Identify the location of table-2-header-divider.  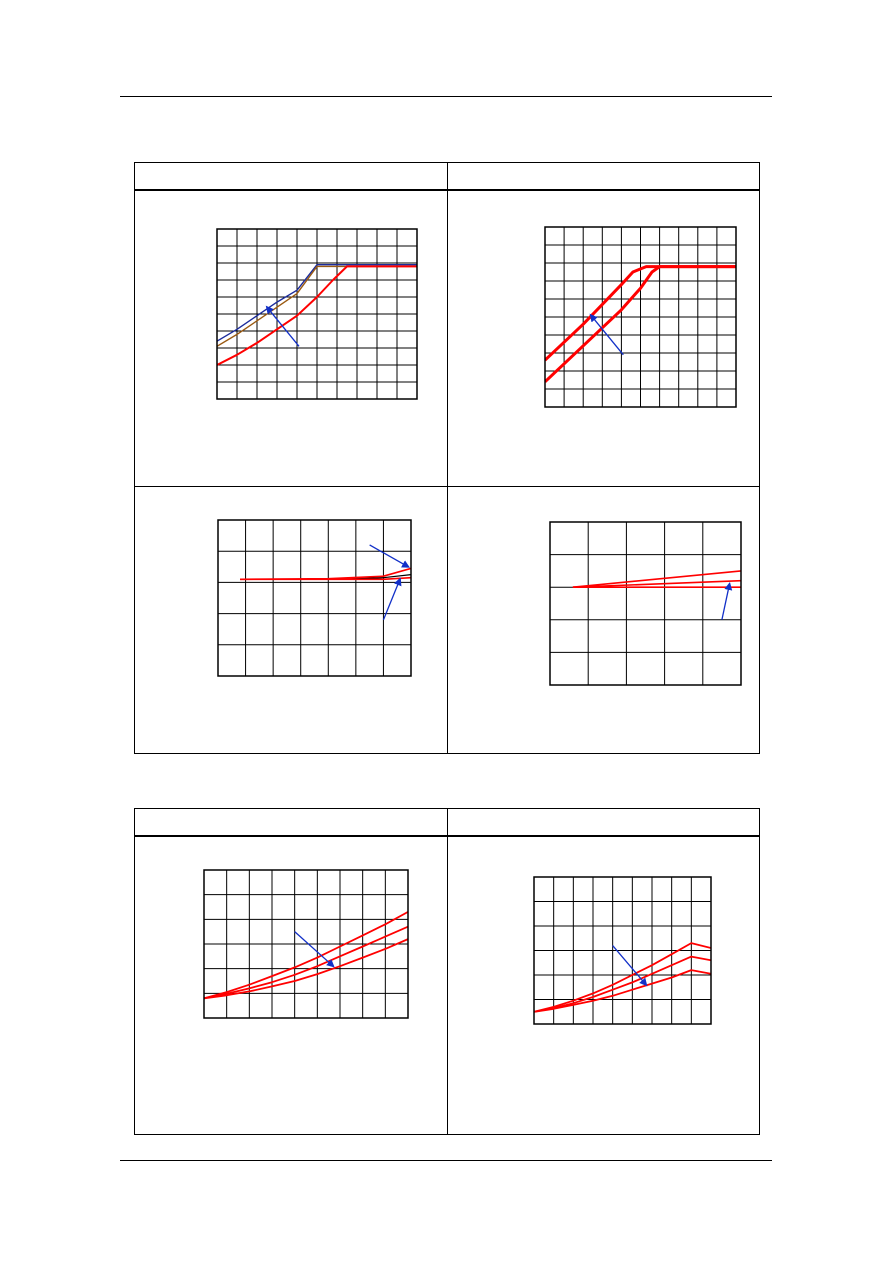
(447, 836).